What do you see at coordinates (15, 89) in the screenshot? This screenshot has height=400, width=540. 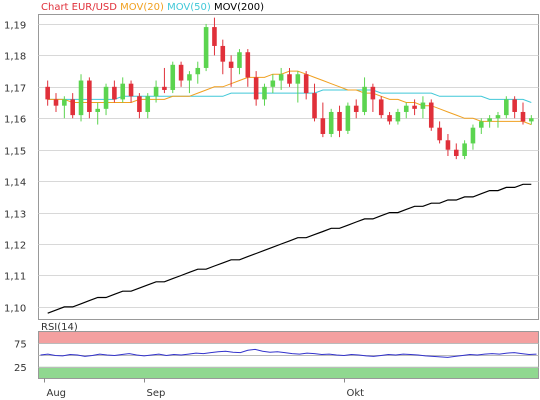 I see `y-tick-label: 1,17` at bounding box center [15, 89].